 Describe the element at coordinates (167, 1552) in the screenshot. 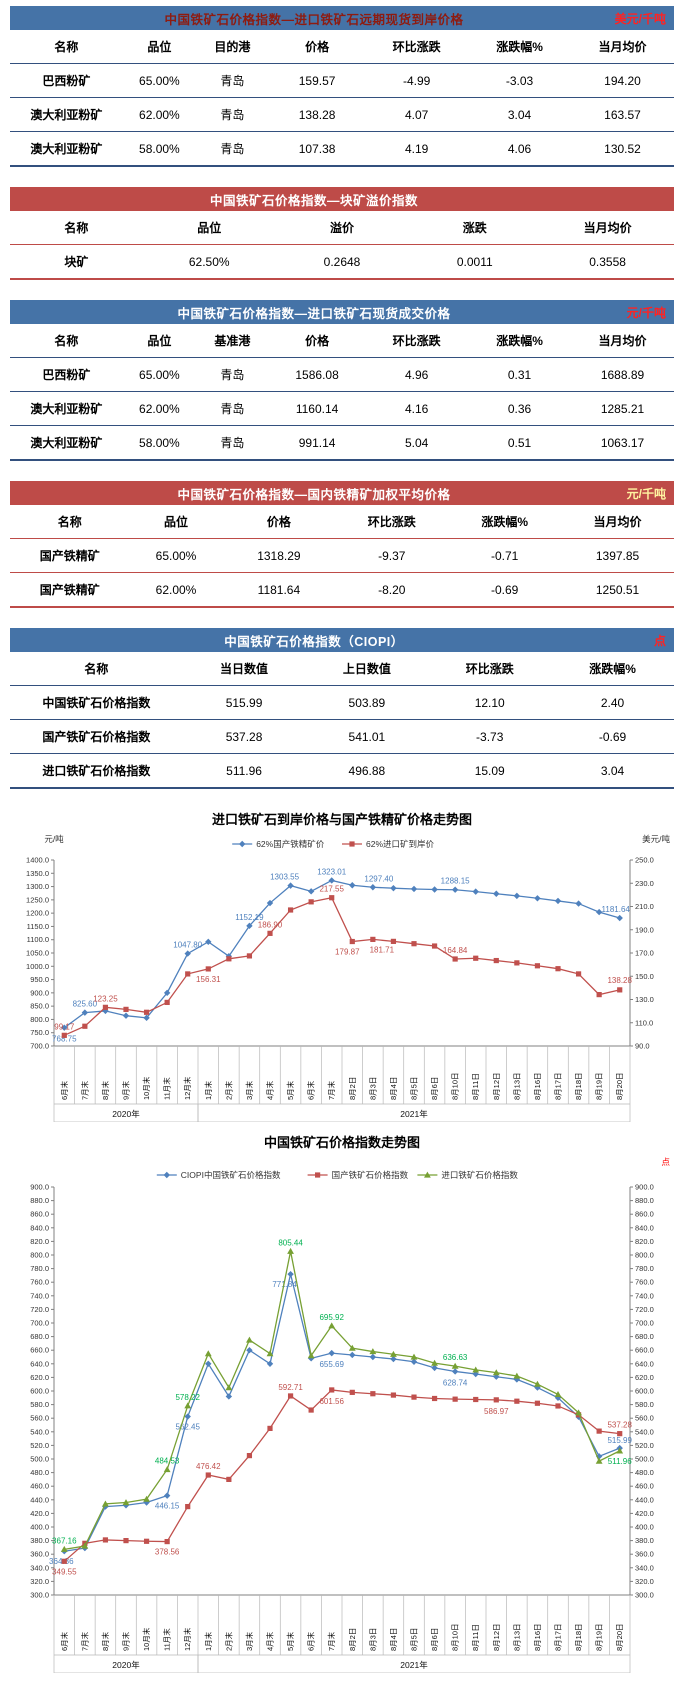

I see `svg-text: 378.56` at that location.